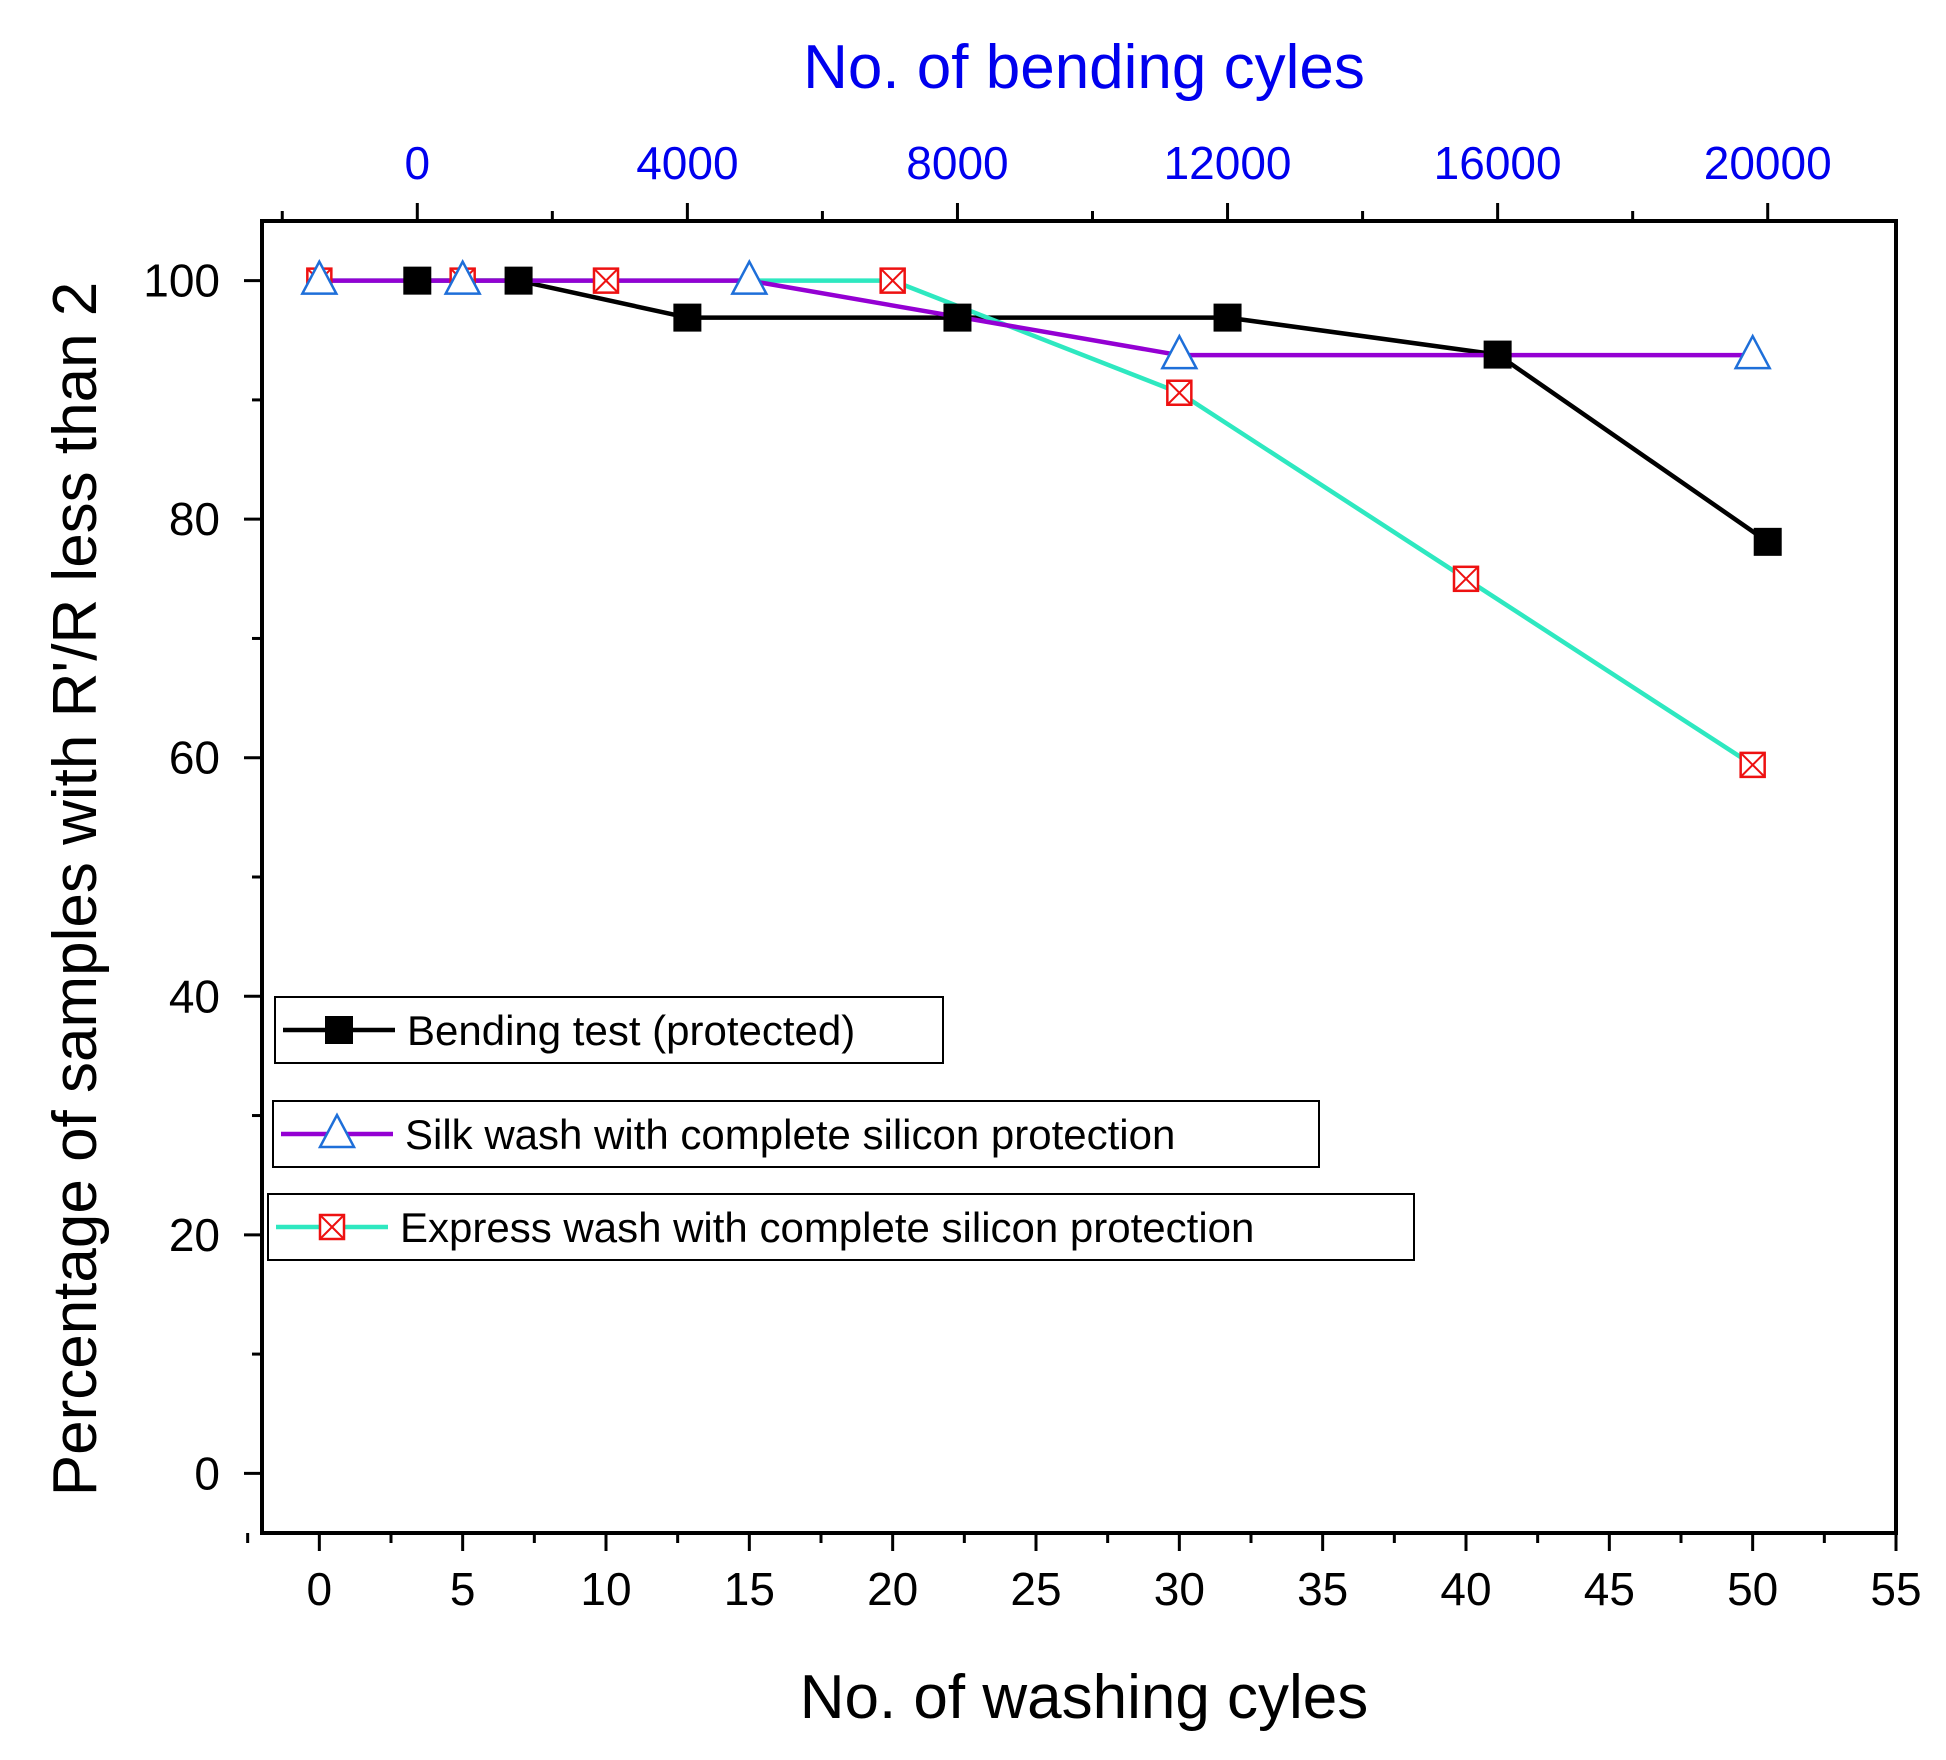  Describe the element at coordinates (320, 1589) in the screenshot. I see `x-tick-label: 0` at that location.